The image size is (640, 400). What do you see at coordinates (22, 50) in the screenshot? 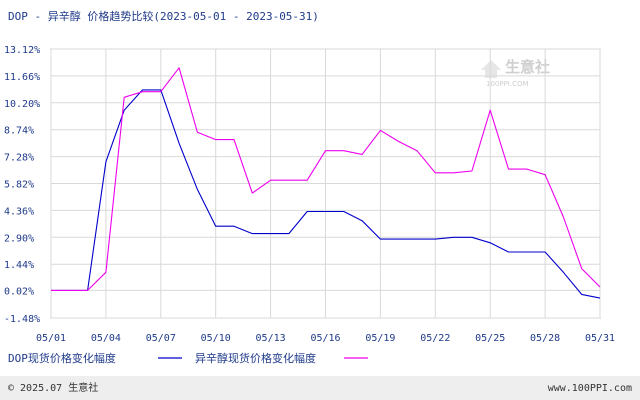
I see `y-tick-label: 13.12%` at bounding box center [22, 50].